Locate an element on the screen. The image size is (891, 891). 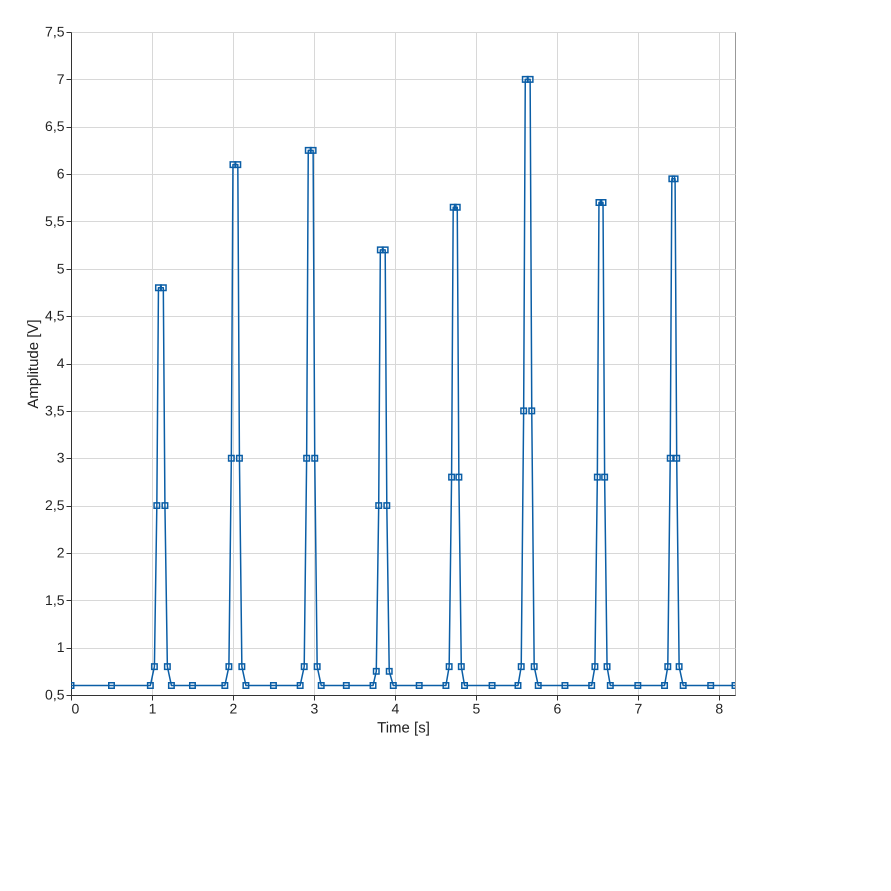
x-tick-label: 3 is located at coordinates (314, 708).